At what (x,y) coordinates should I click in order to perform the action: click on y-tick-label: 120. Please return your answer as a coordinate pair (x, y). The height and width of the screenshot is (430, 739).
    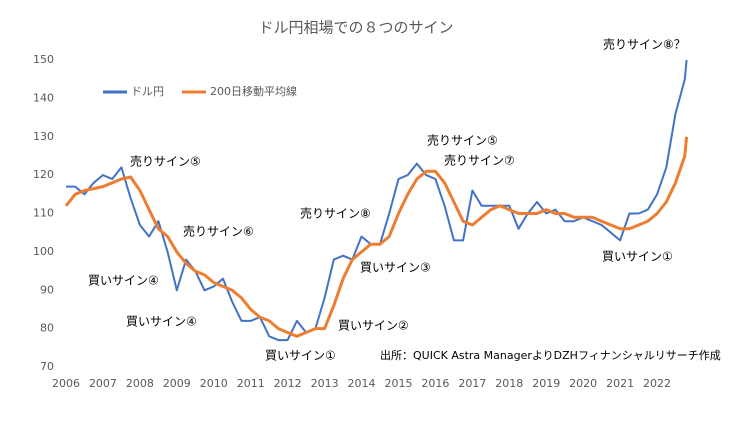
    Looking at the image, I should click on (43, 174).